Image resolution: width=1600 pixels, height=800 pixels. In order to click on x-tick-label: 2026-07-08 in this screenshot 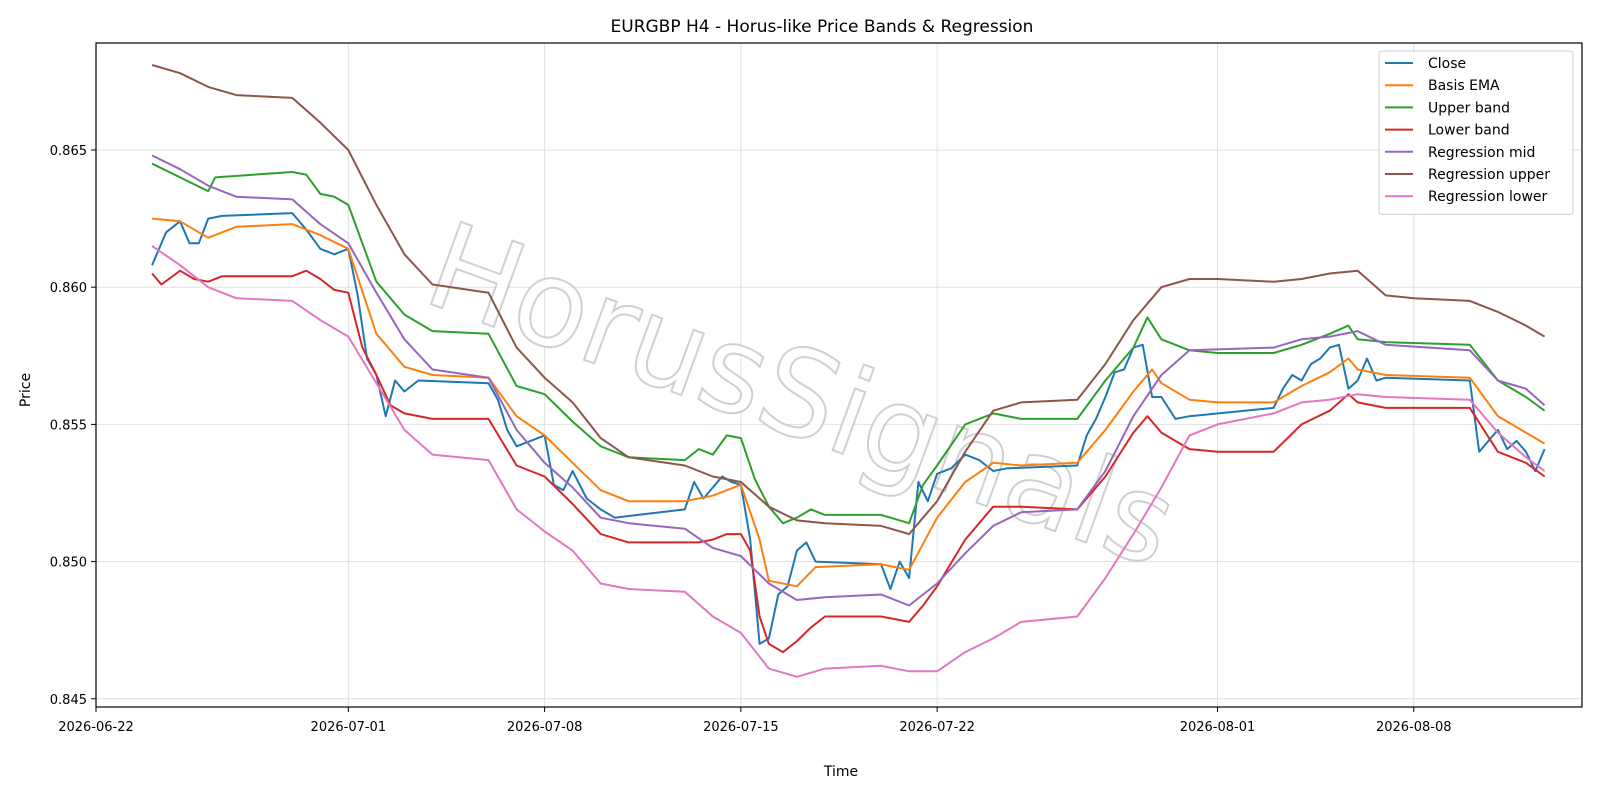, I will do `click(545, 727)`.